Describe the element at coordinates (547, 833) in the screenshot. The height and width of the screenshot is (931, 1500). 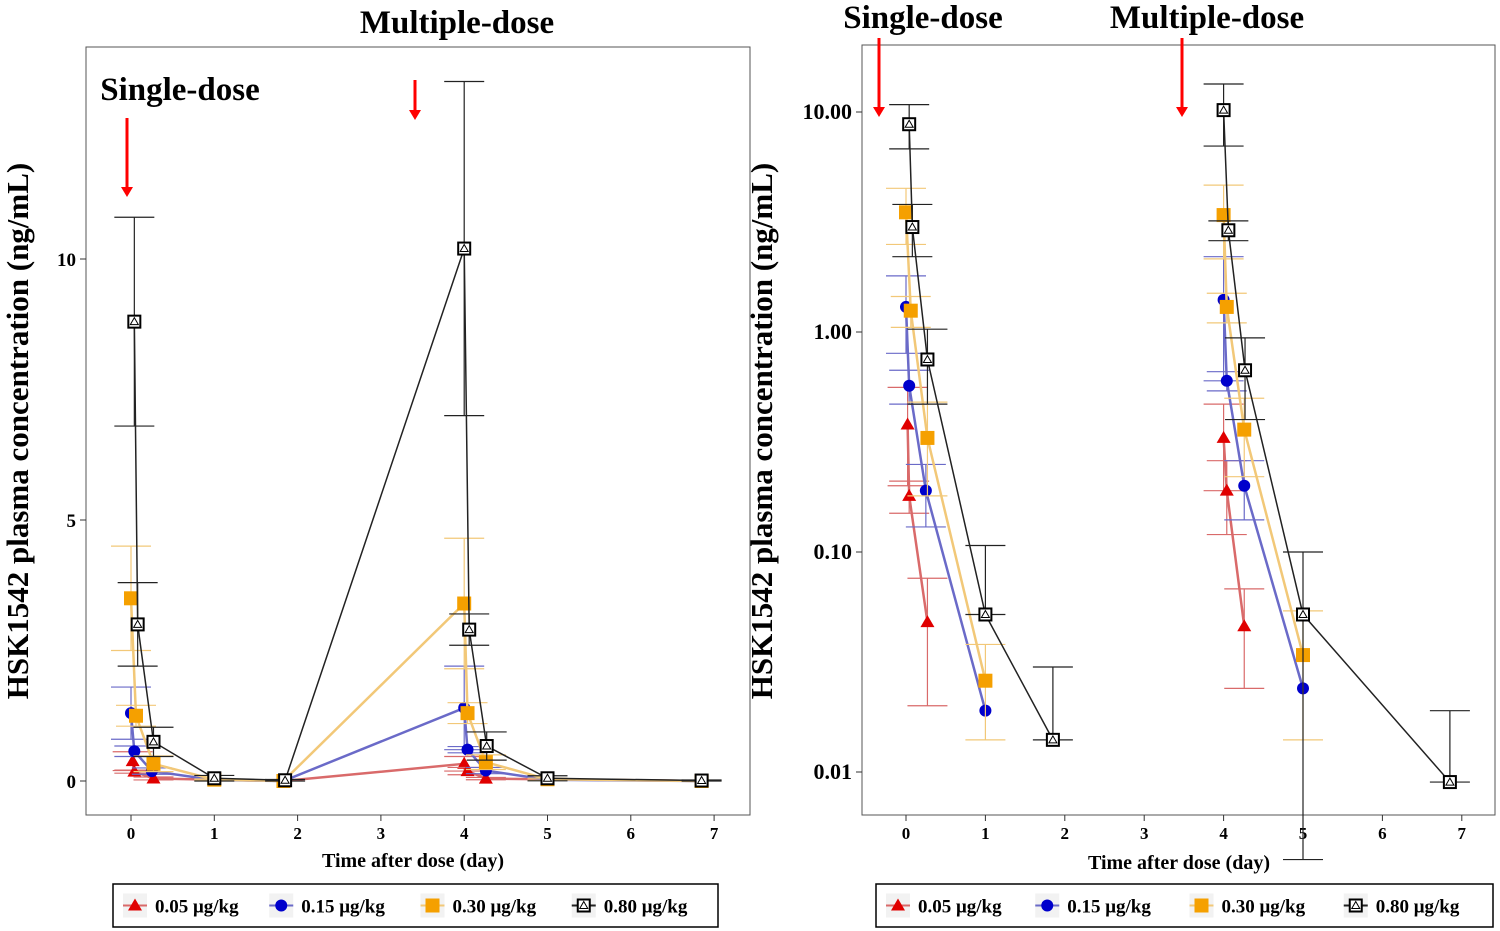
I see `x-tick-label: 5` at that location.